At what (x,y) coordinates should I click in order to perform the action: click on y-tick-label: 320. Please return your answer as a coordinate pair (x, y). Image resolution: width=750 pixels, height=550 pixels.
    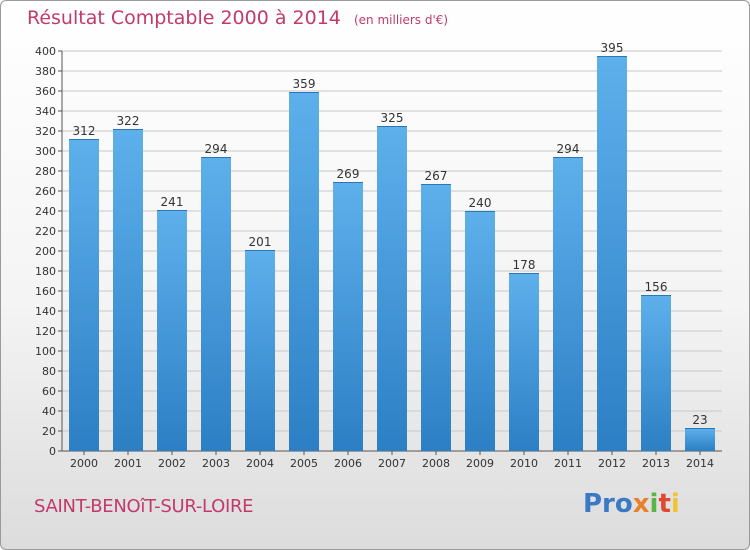
    Looking at the image, I should click on (45, 131).